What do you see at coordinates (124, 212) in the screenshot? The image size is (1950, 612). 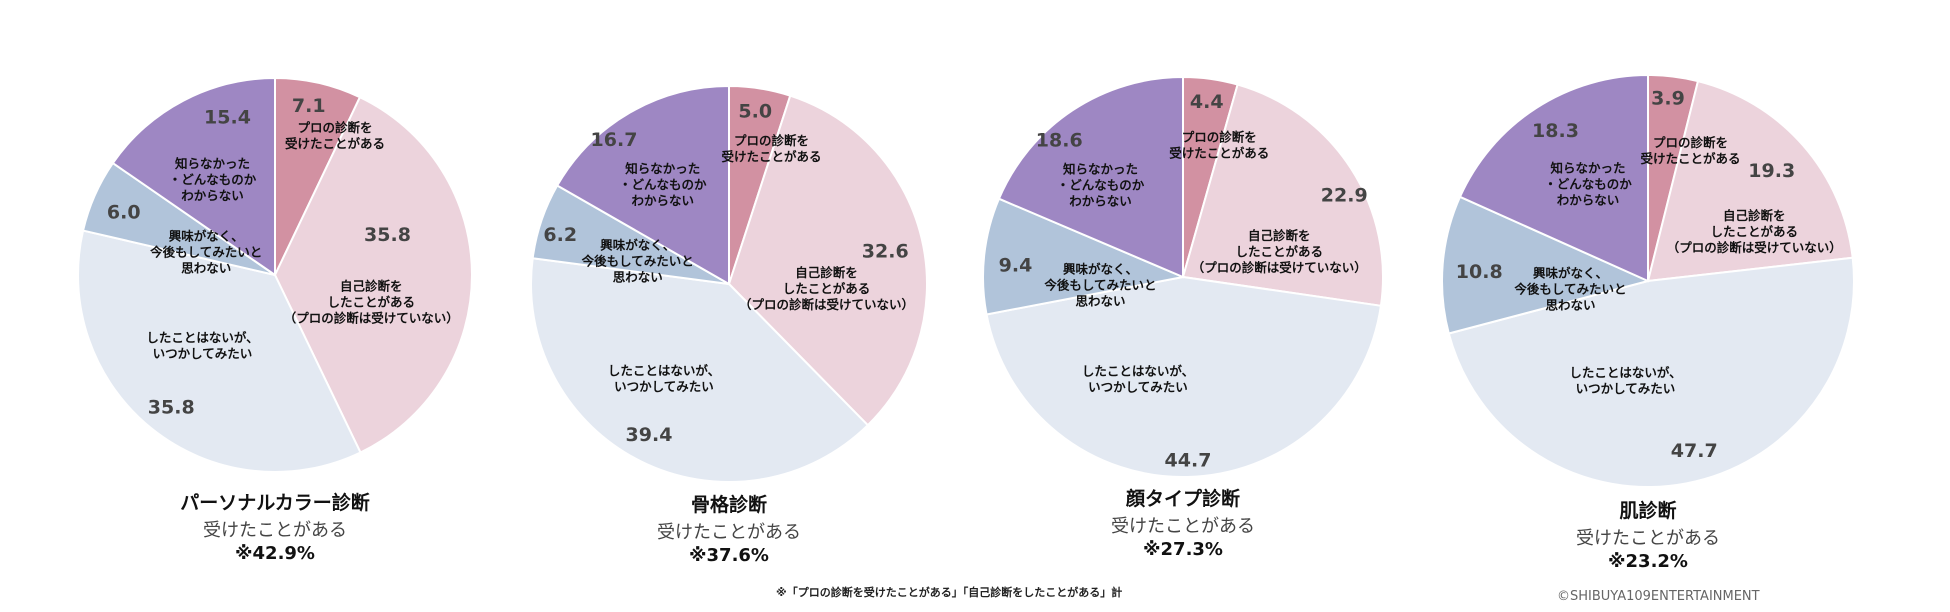 I see `value-label-not-interested: 6.0` at bounding box center [124, 212].